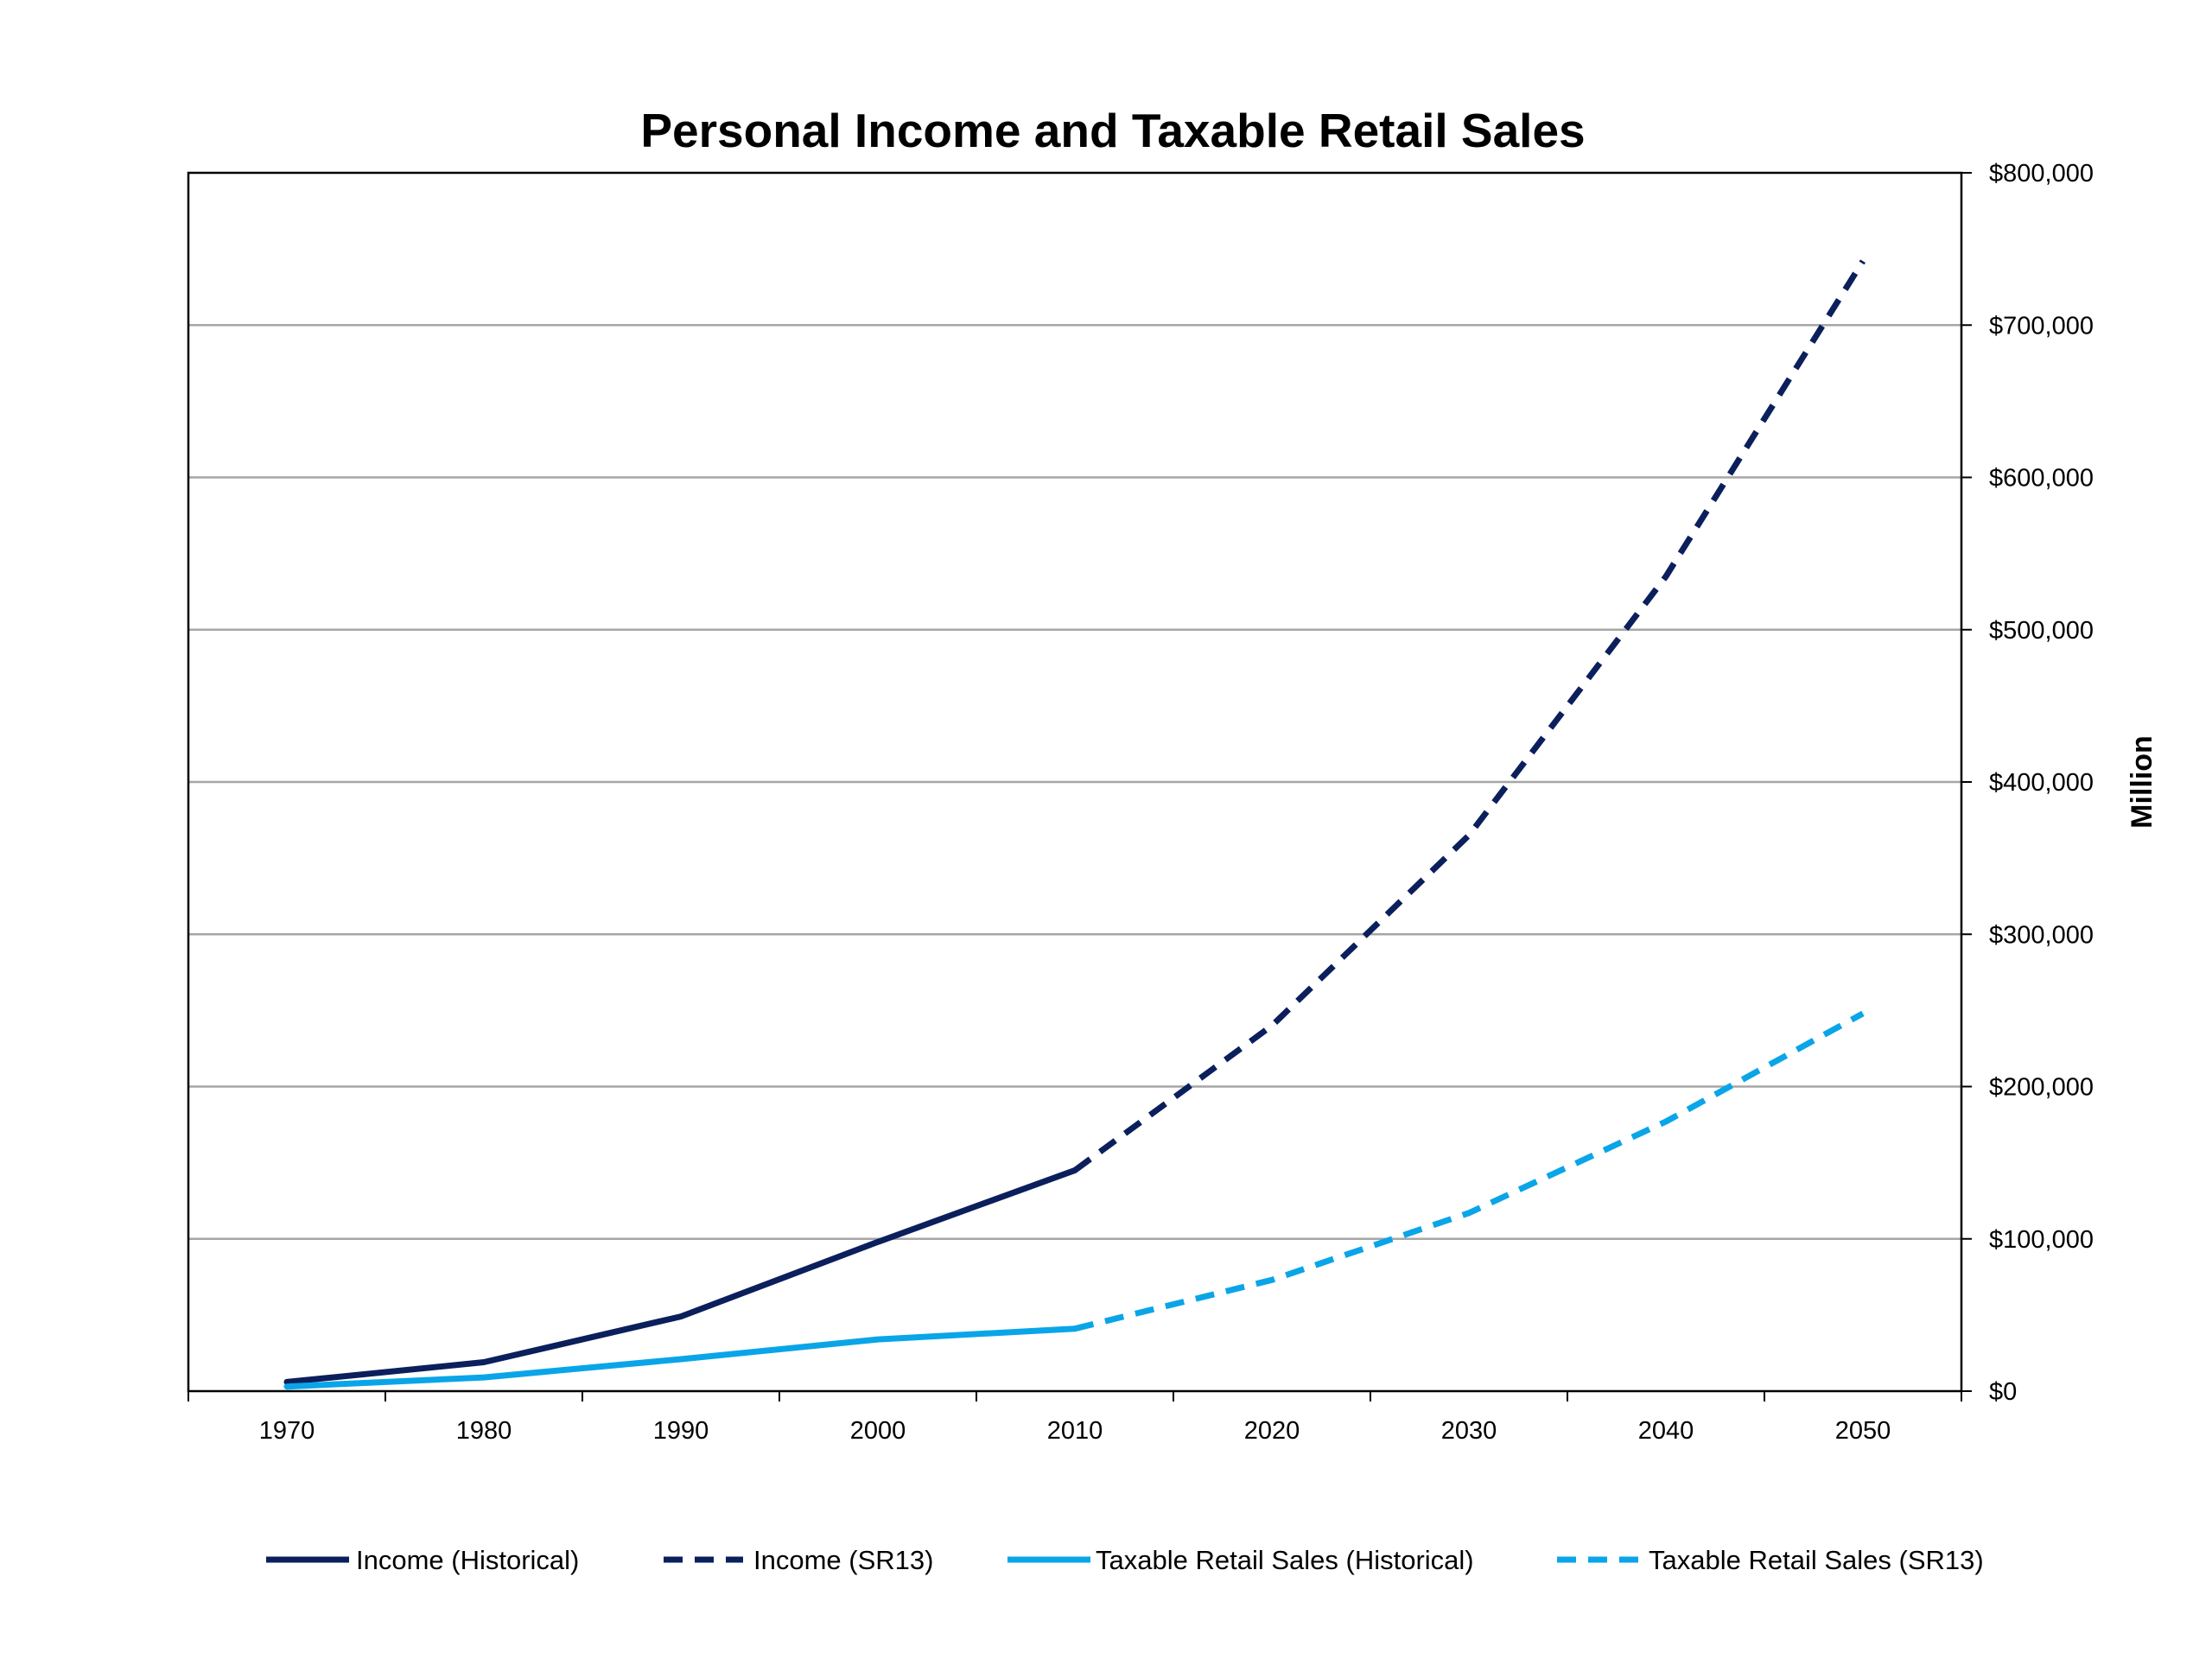 This screenshot has width=2212, height=1659. What do you see at coordinates (1112, 130) in the screenshot?
I see `chart-title: Personal Income and Taxable Retail Sales` at bounding box center [1112, 130].